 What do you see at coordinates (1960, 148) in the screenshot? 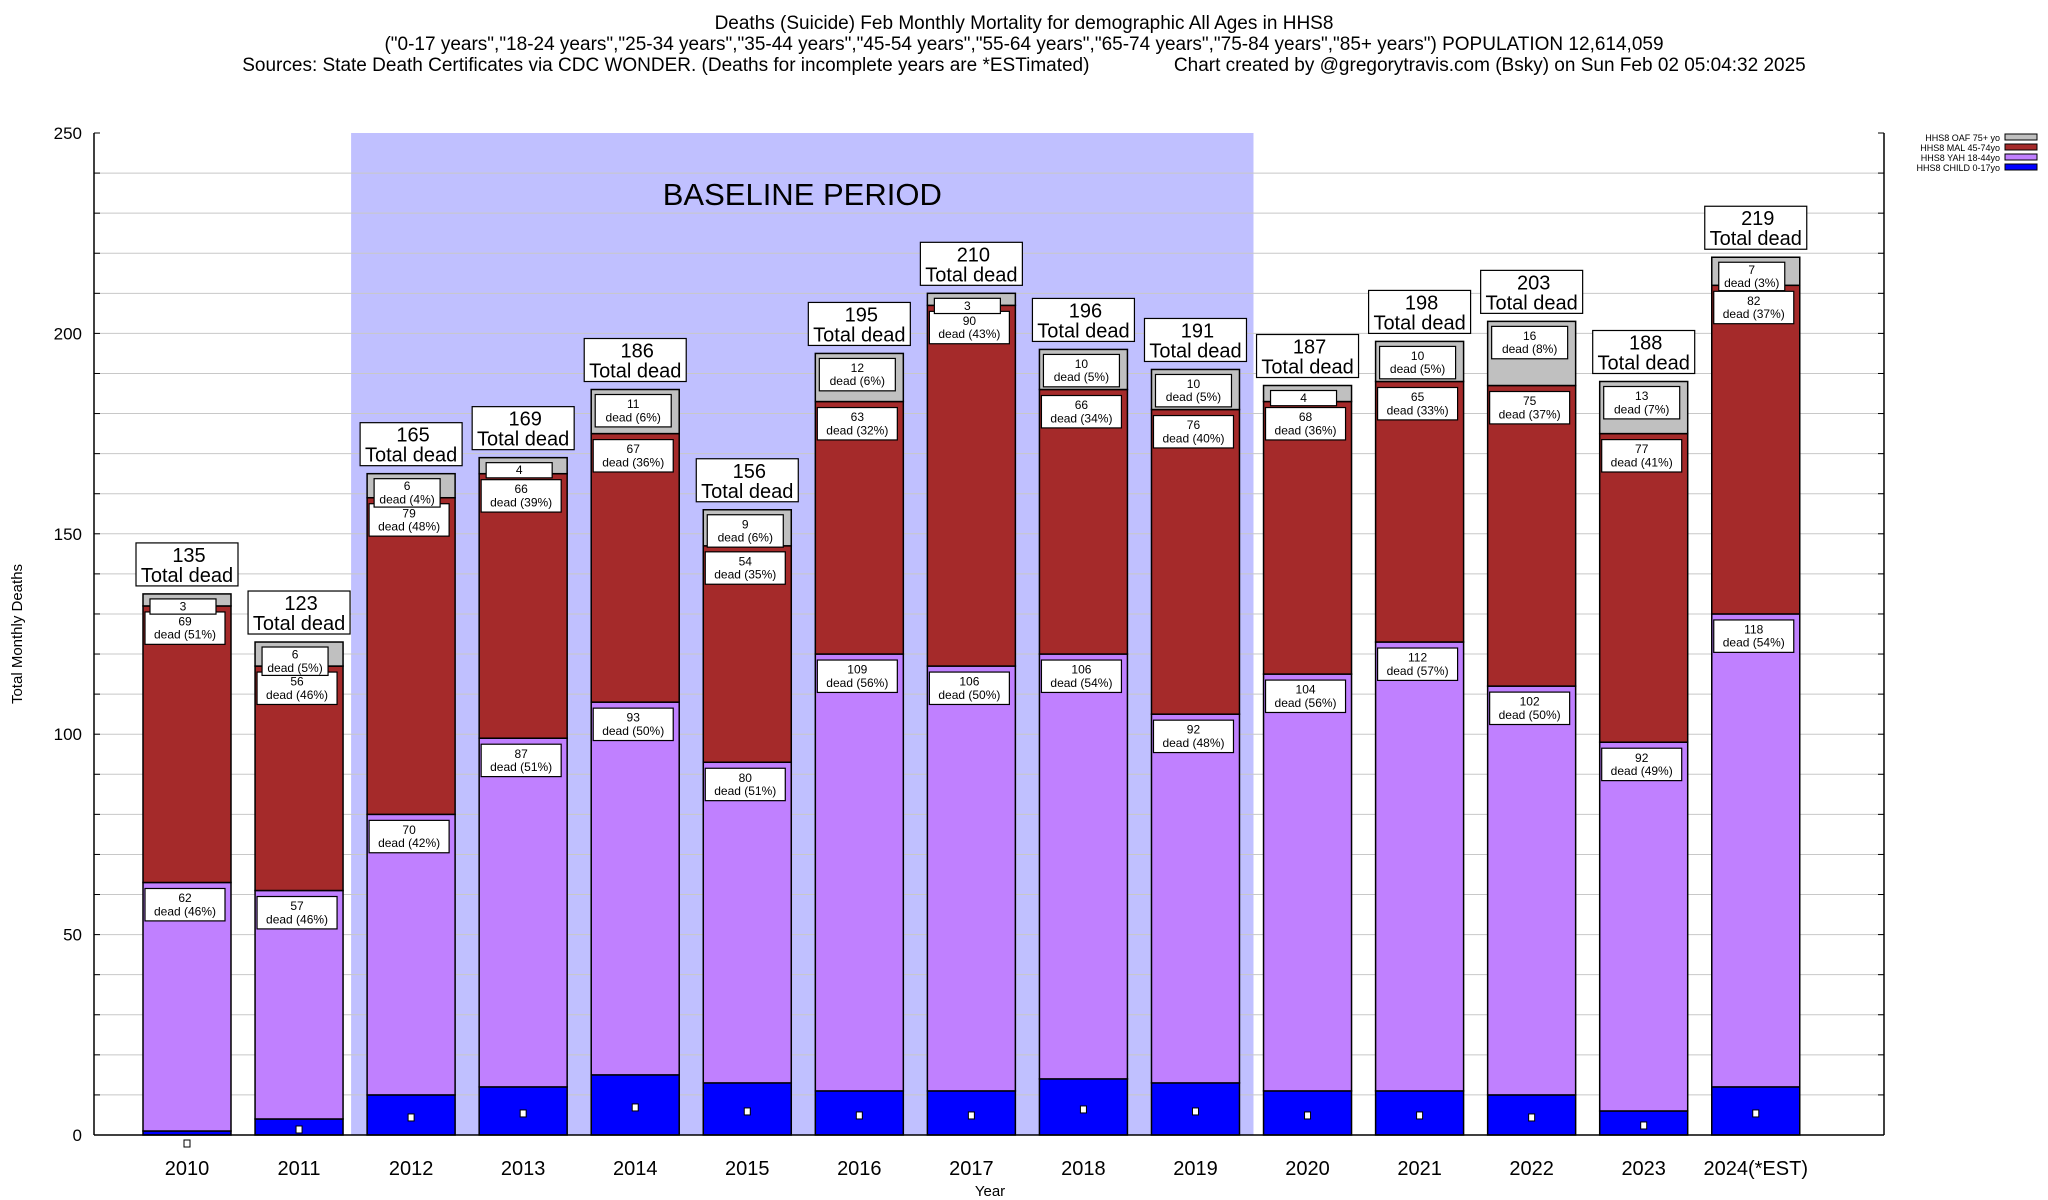
I see `legend-label: HHS8 MAL 45-74yo` at bounding box center [1960, 148].